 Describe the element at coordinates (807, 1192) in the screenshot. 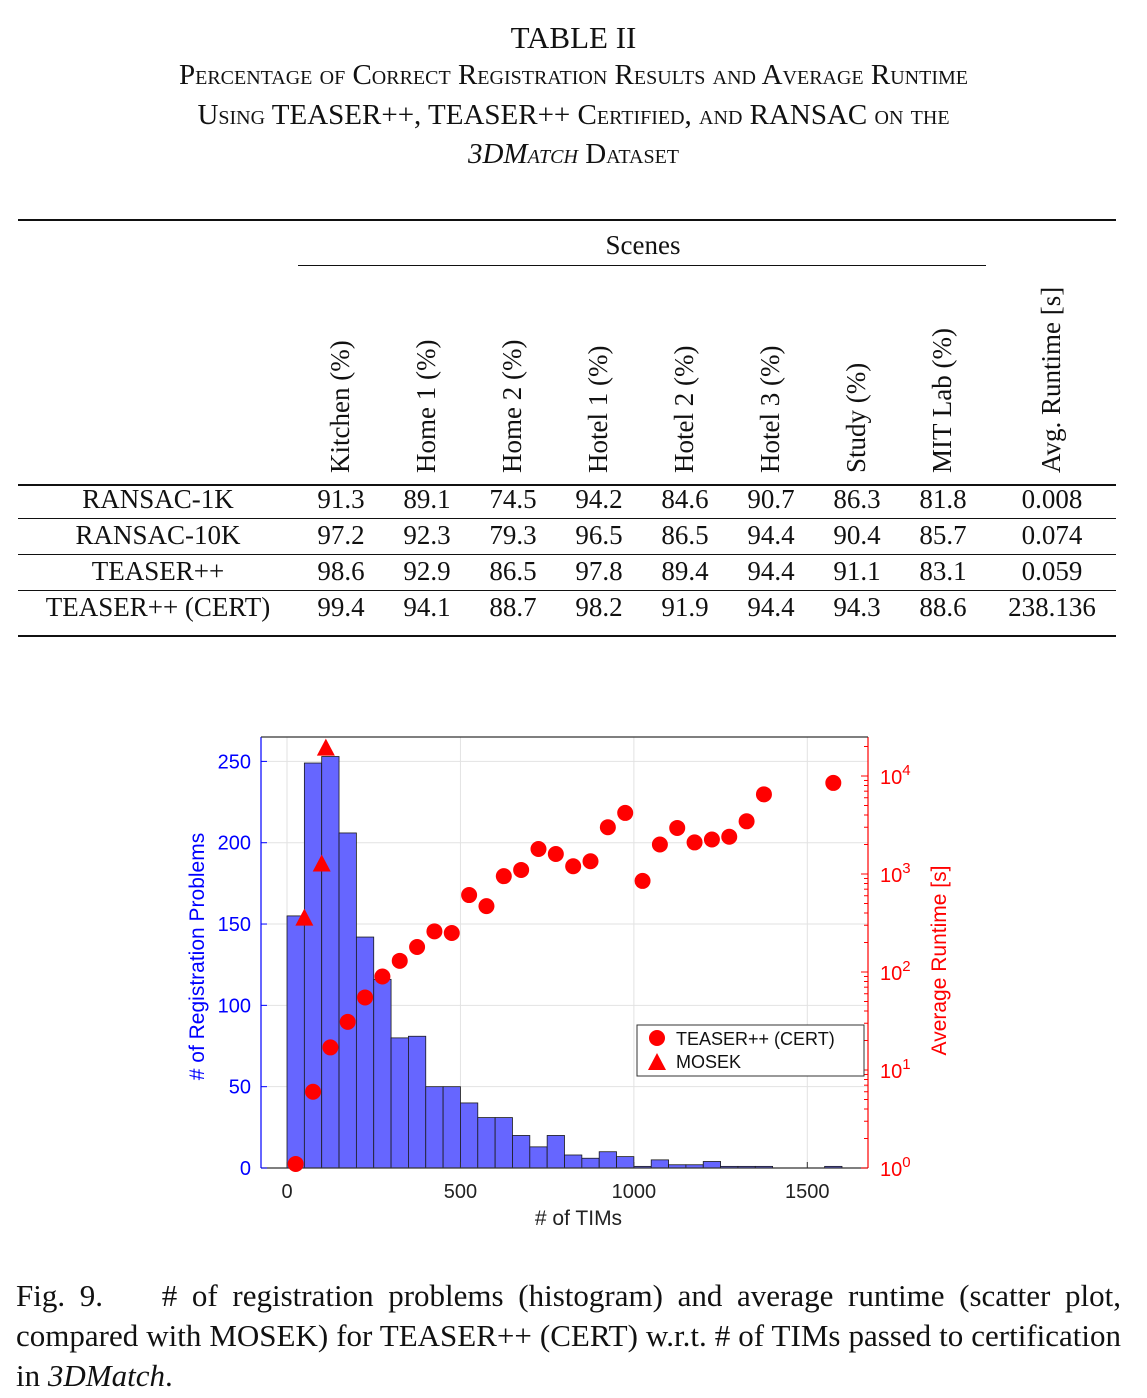

I see `x-tick-label: 1500` at that location.